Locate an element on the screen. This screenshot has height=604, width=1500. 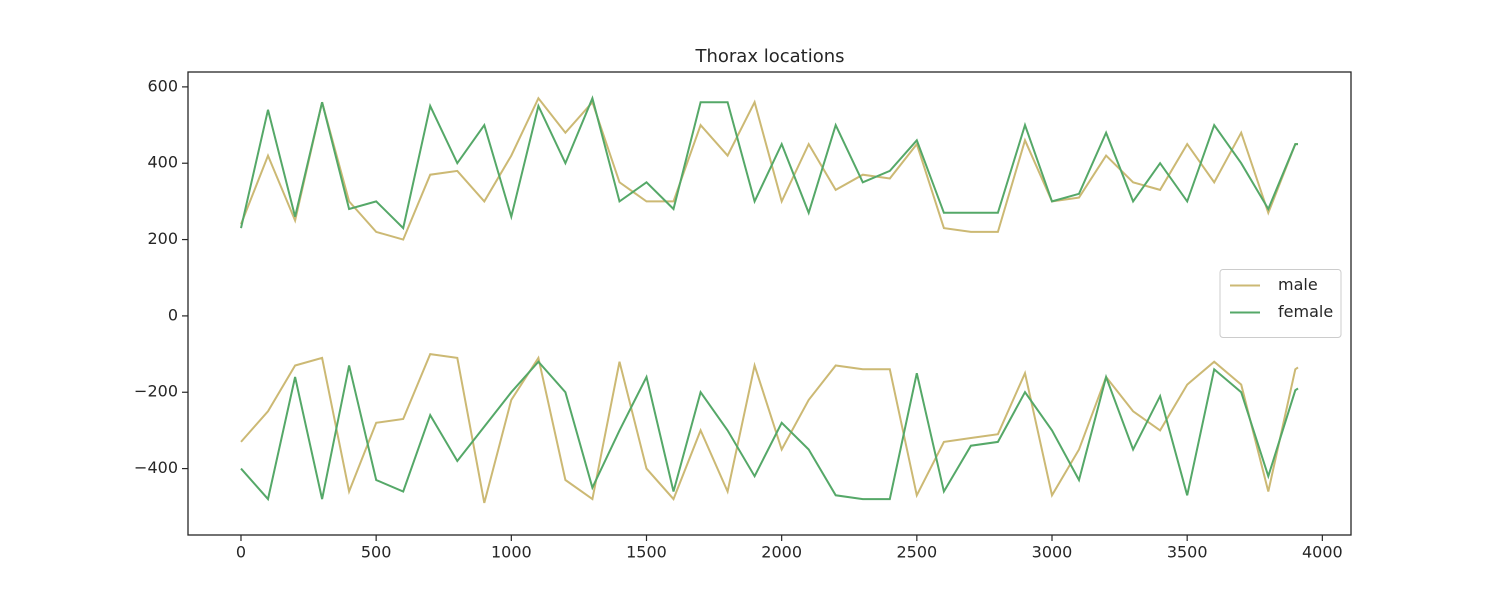
y-tick-label: 600 is located at coordinates (162, 85).